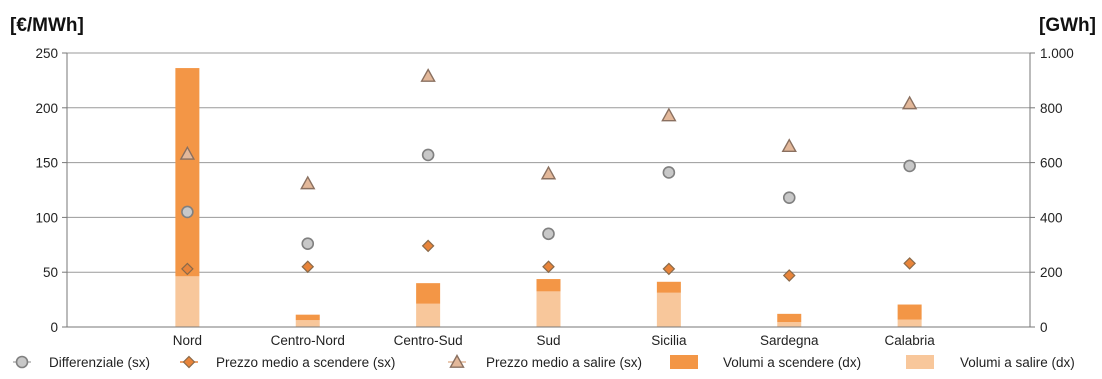 Image resolution: width=1102 pixels, height=379 pixels. What do you see at coordinates (46, 108) in the screenshot?
I see `left-tick-label: 200` at bounding box center [46, 108].